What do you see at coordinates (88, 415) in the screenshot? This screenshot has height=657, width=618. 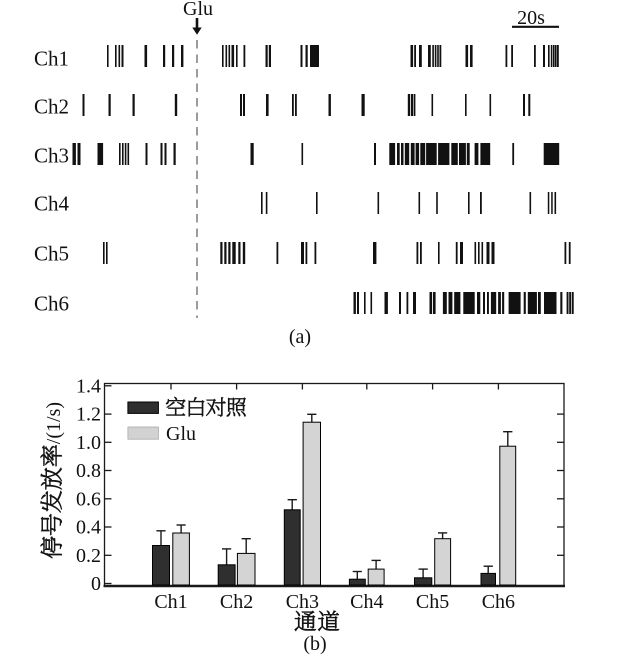 I see `svg-text: 1.2` at bounding box center [88, 415].